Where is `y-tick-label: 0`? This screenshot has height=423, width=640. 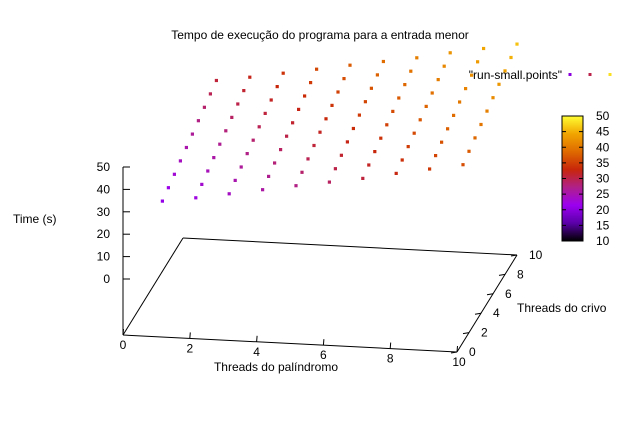
y-tick-label: 0 is located at coordinates (472, 352).